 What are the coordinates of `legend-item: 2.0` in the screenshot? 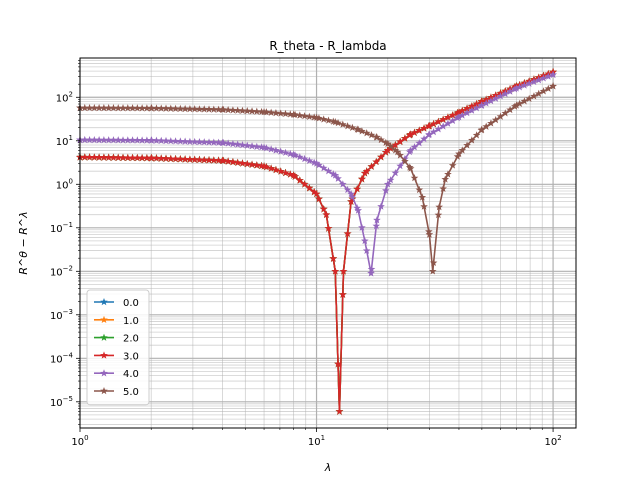 It's located at (116, 339).